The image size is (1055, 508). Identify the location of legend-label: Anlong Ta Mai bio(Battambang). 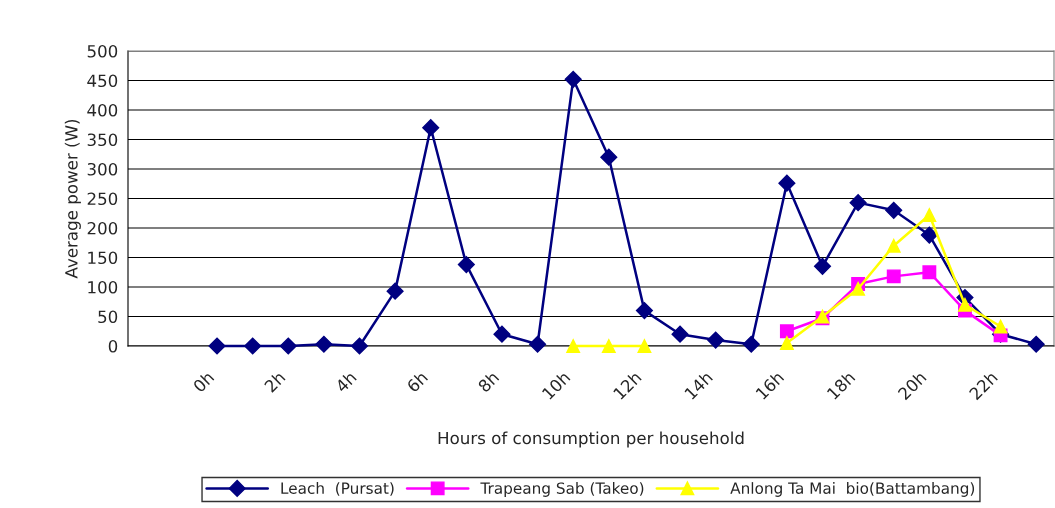
(852, 489).